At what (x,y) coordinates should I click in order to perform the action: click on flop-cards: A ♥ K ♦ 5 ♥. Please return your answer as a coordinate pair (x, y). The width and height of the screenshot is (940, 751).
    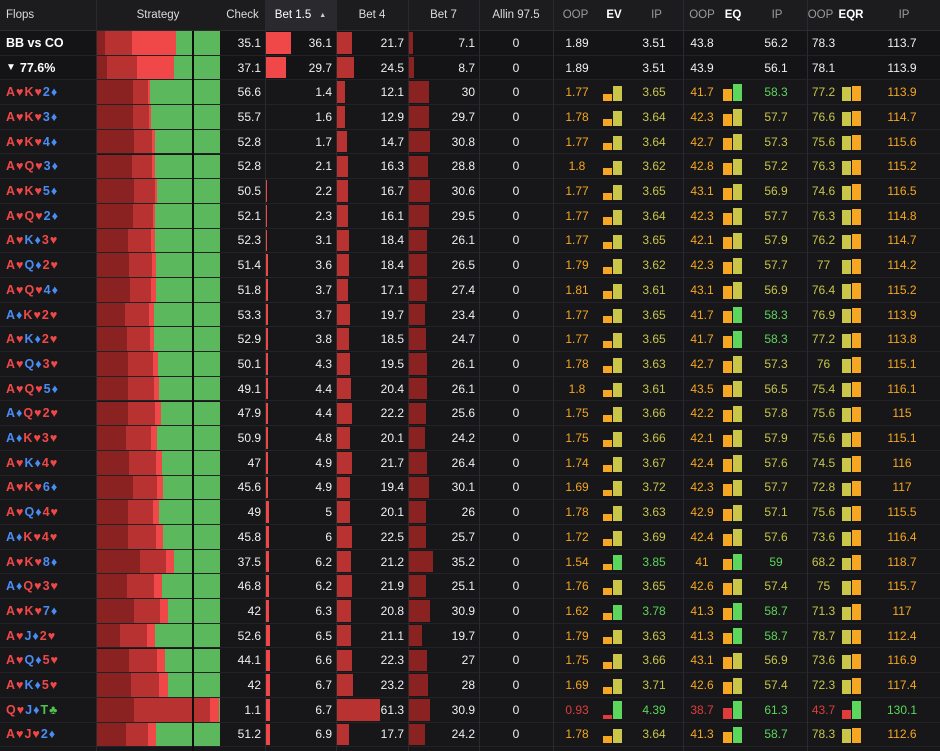
    Looking at the image, I should click on (48, 685).